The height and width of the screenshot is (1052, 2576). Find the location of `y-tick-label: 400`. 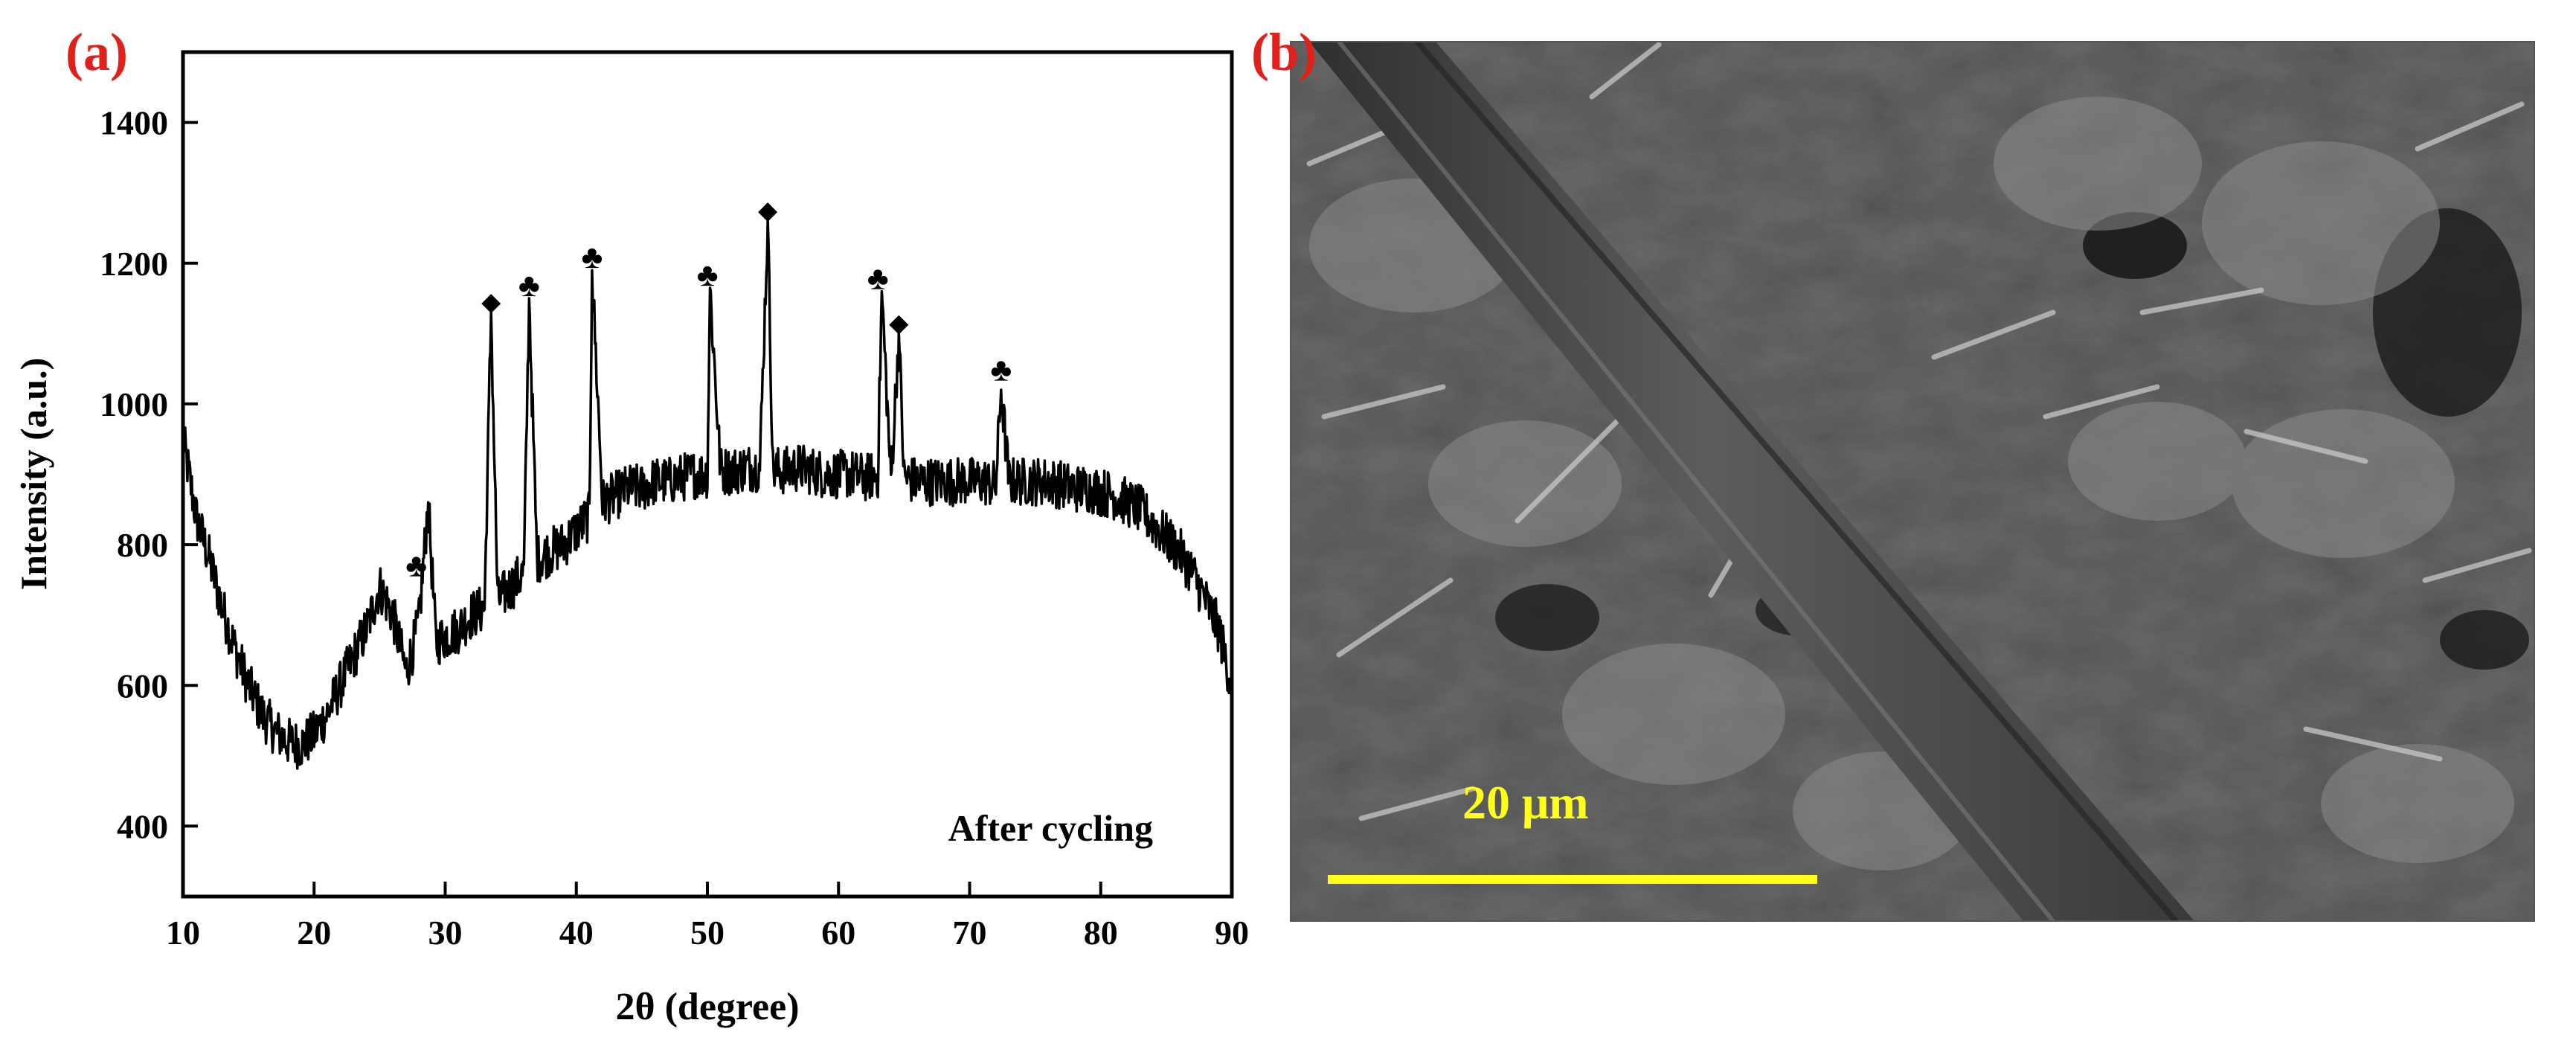

y-tick-label: 400 is located at coordinates (142, 826).